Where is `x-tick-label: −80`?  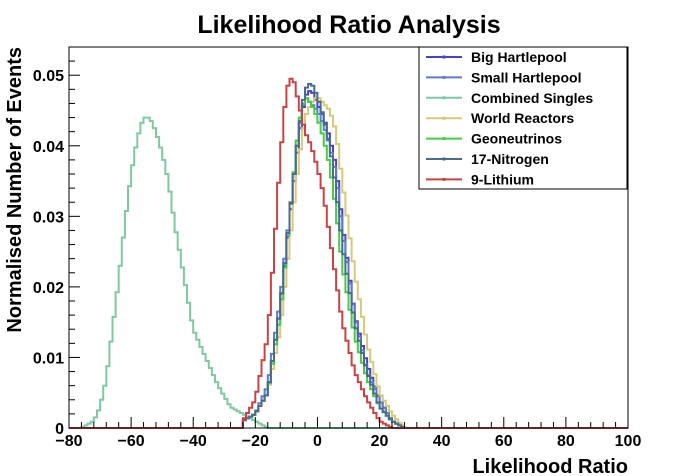 x-tick-label: −80 is located at coordinates (68, 441).